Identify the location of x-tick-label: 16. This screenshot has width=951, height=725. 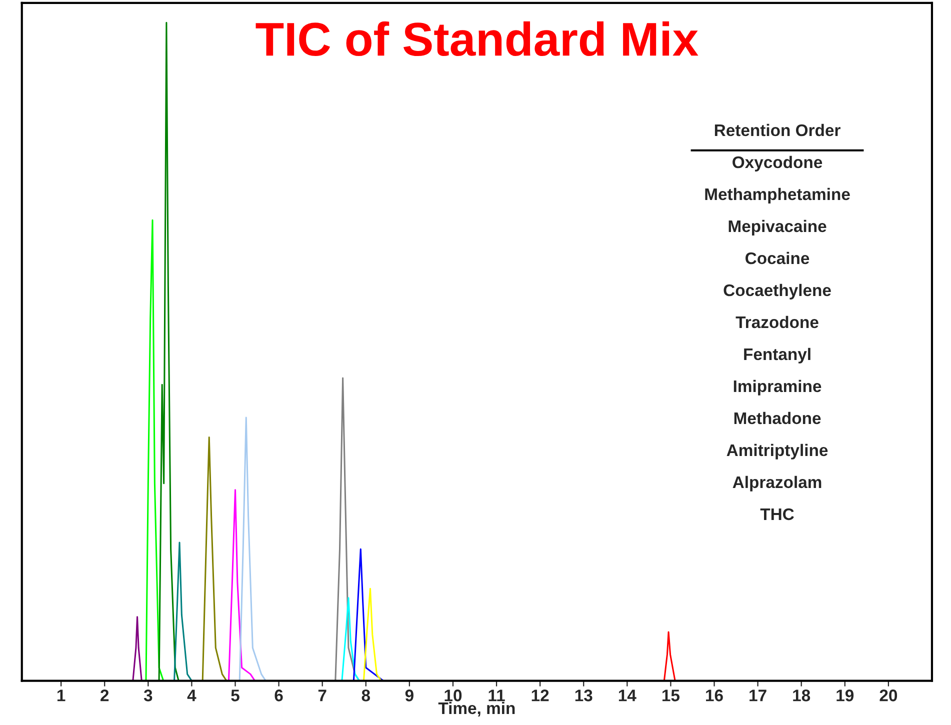
(714, 696).